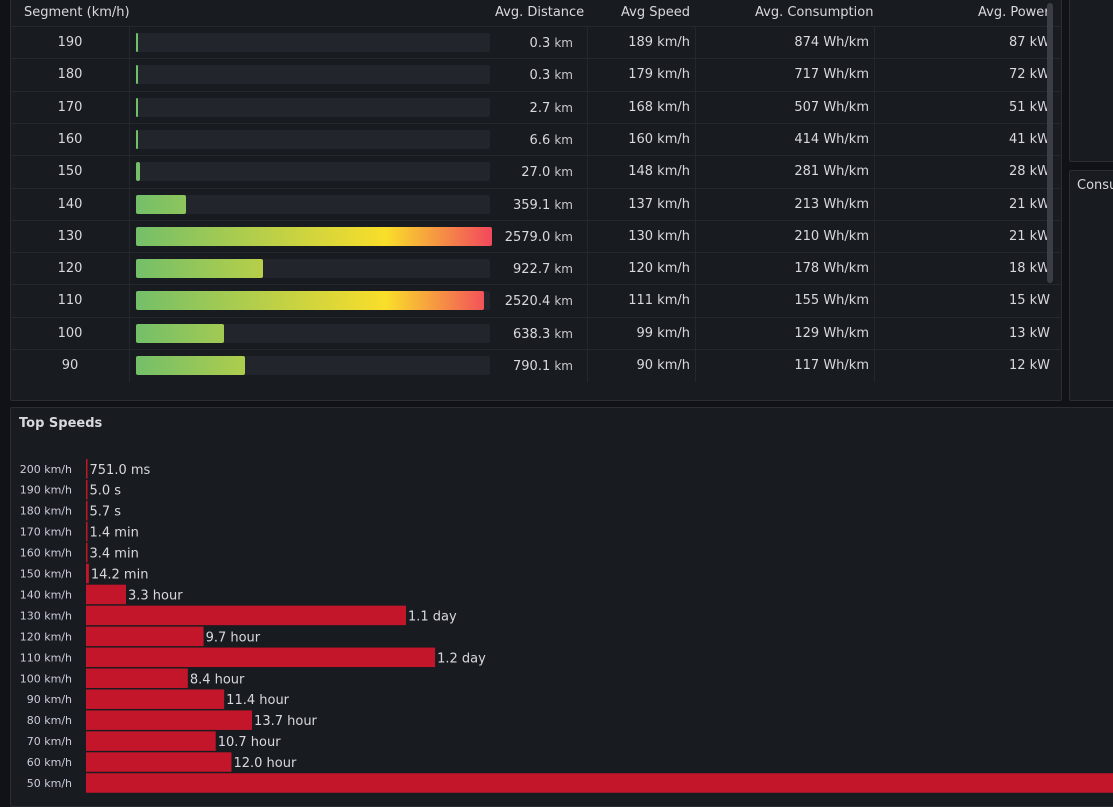  Describe the element at coordinates (46, 511) in the screenshot. I see `y-tick-label: 180 km/h` at that location.